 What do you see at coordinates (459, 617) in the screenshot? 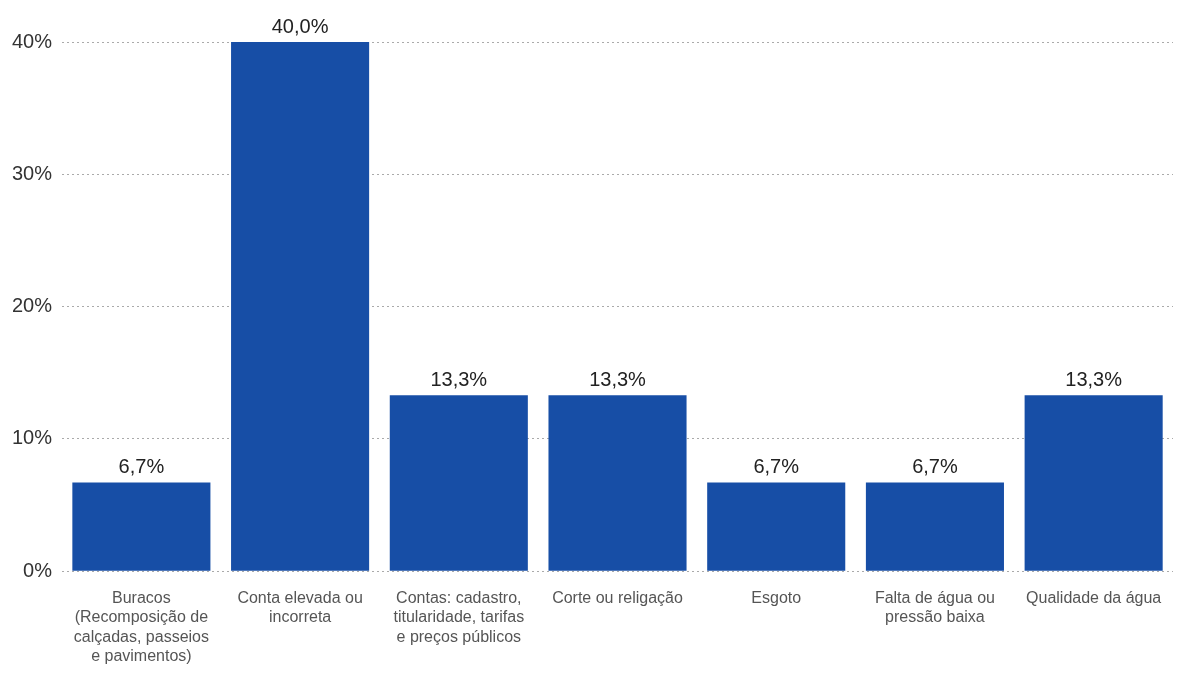
I see `x-tick-label: Contas: cadastro, titularidade, tarifas e preços públicos` at bounding box center [459, 617].